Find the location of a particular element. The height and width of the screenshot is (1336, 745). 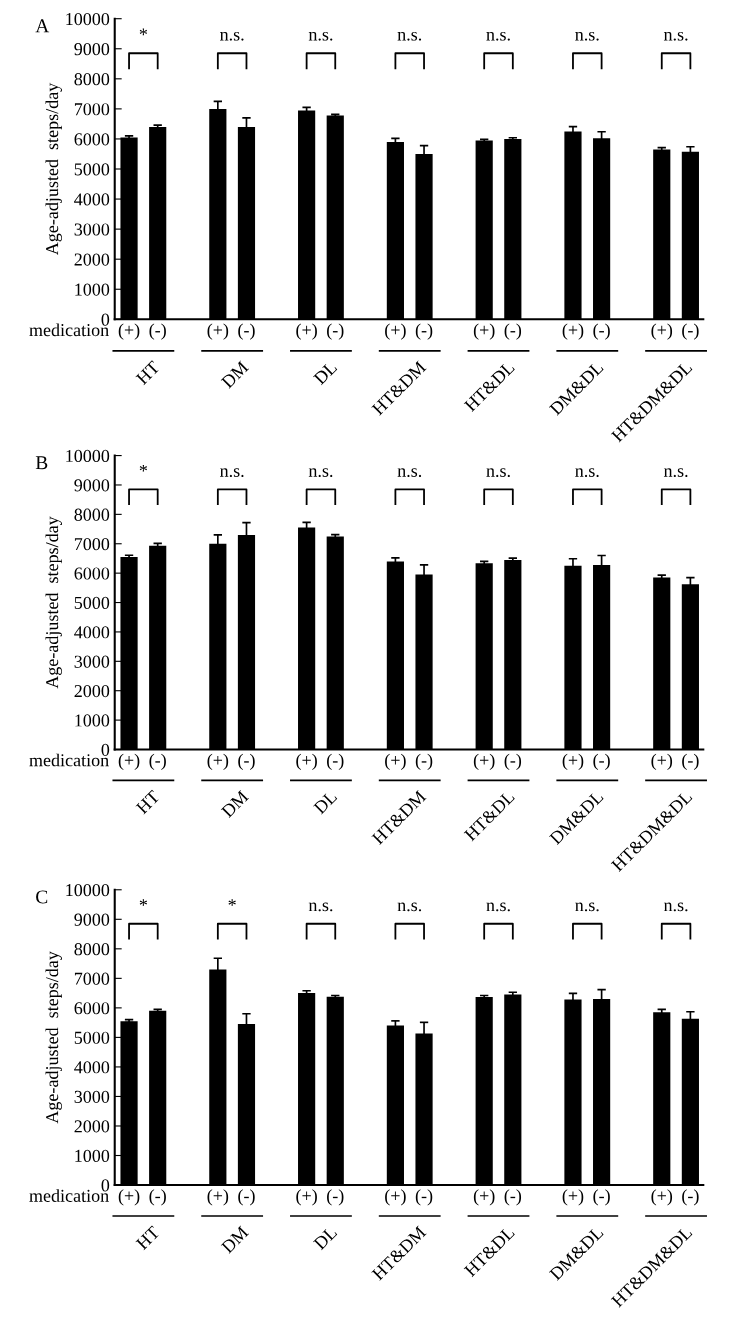

chart-title: A is located at coordinates (42, 26).